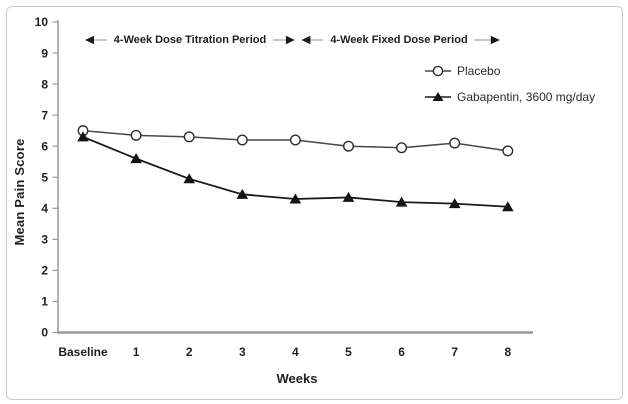  Describe the element at coordinates (44, 115) in the screenshot. I see `y-tick-label: 7` at that location.